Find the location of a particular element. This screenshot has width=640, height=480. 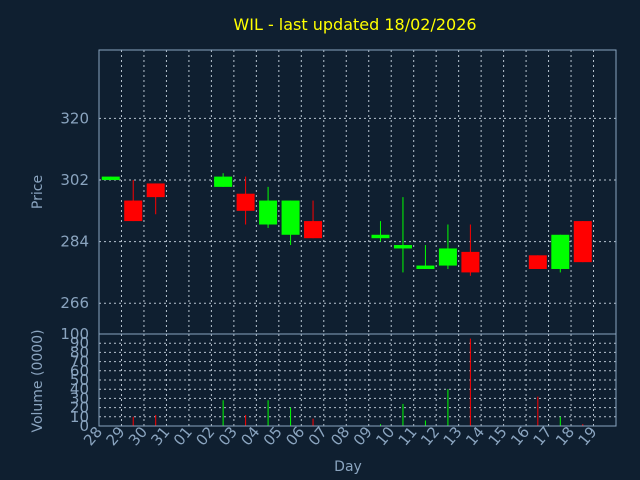

day-tick-label: 17 is located at coordinates (543, 436).